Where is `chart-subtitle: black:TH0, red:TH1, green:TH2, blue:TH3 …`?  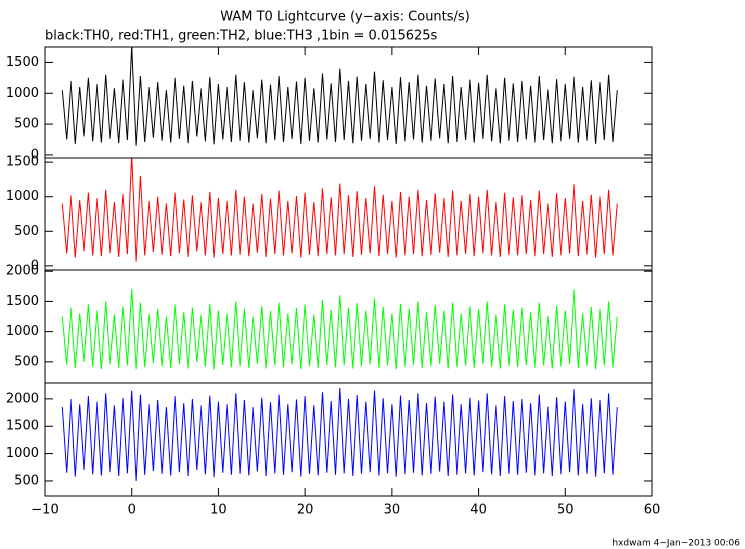
chart-subtitle: black:TH0, red:TH1, green:TH2, blue:TH3 … is located at coordinates (241, 36).